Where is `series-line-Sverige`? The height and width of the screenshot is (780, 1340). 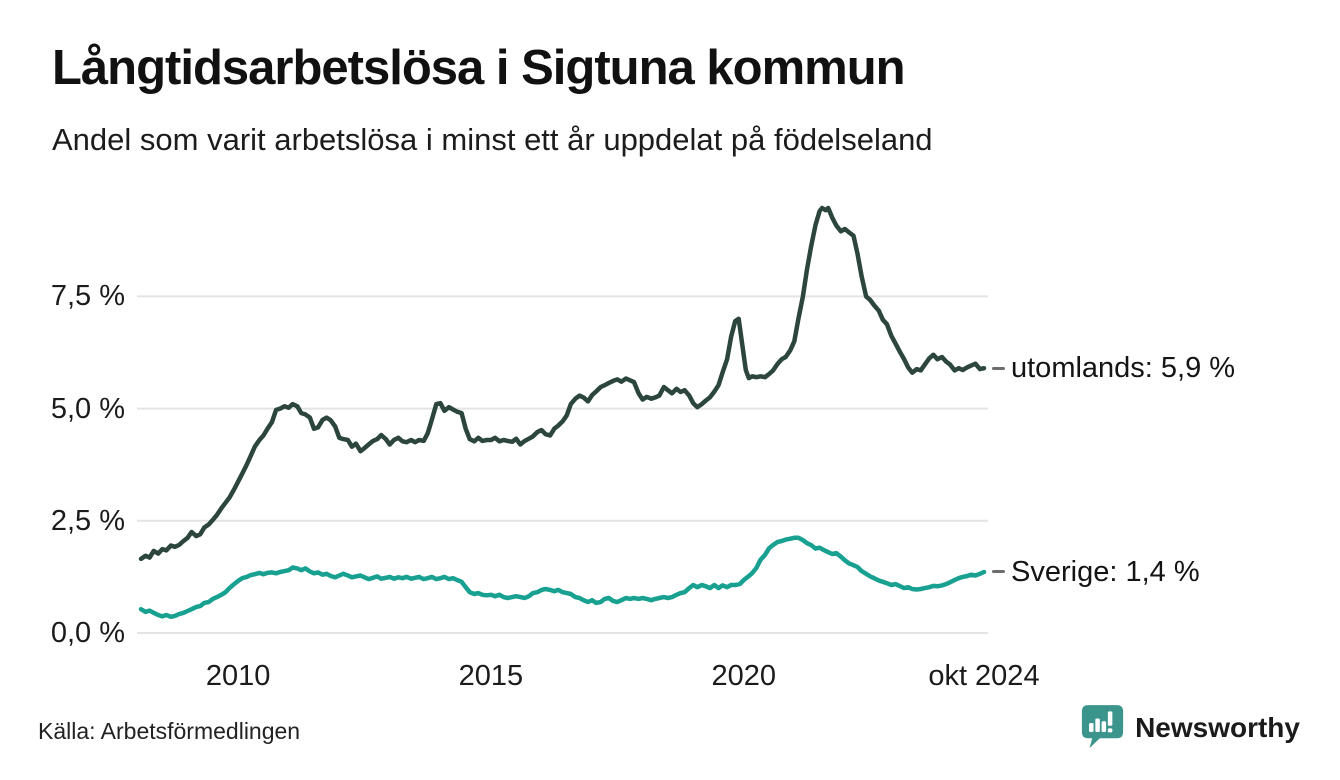
series-line-Sverige is located at coordinates (562, 577).